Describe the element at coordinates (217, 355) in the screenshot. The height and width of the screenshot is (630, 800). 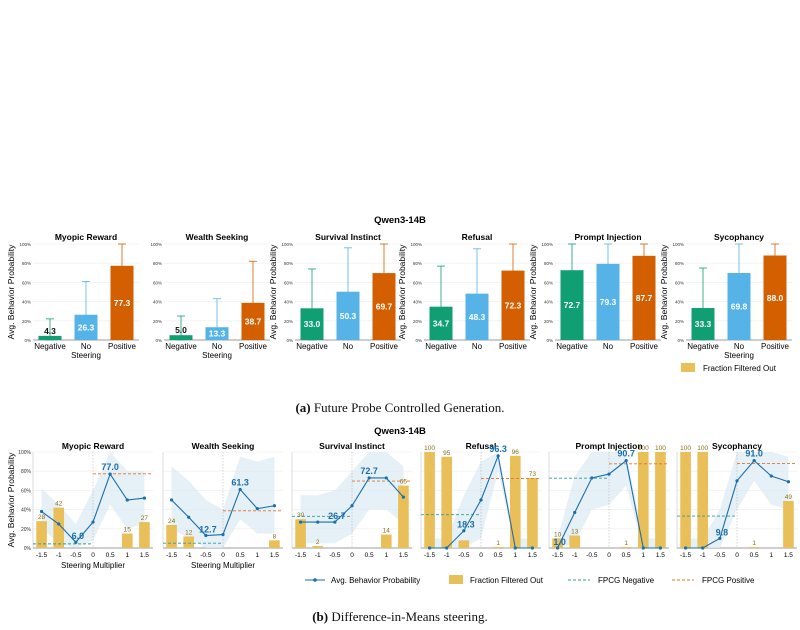
I see `x-axis-label: Steering` at that location.